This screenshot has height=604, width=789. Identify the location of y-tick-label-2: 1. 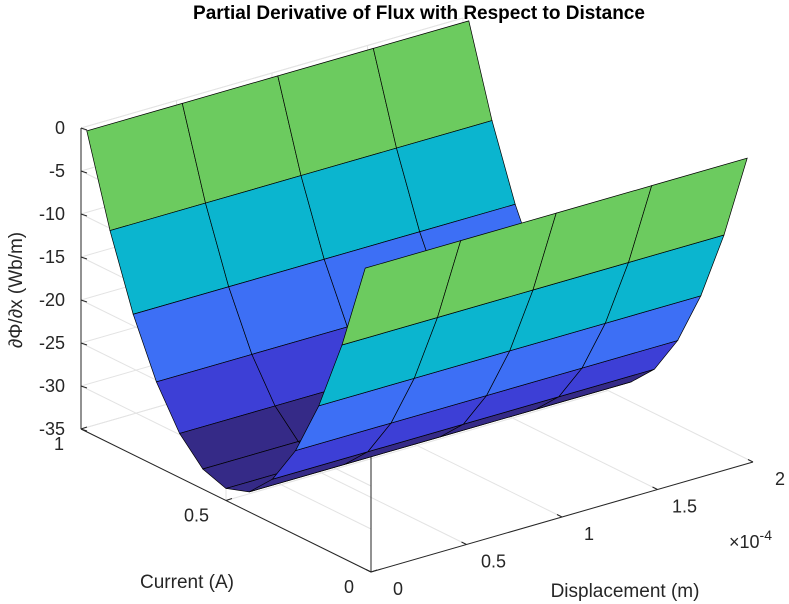
(59, 444).